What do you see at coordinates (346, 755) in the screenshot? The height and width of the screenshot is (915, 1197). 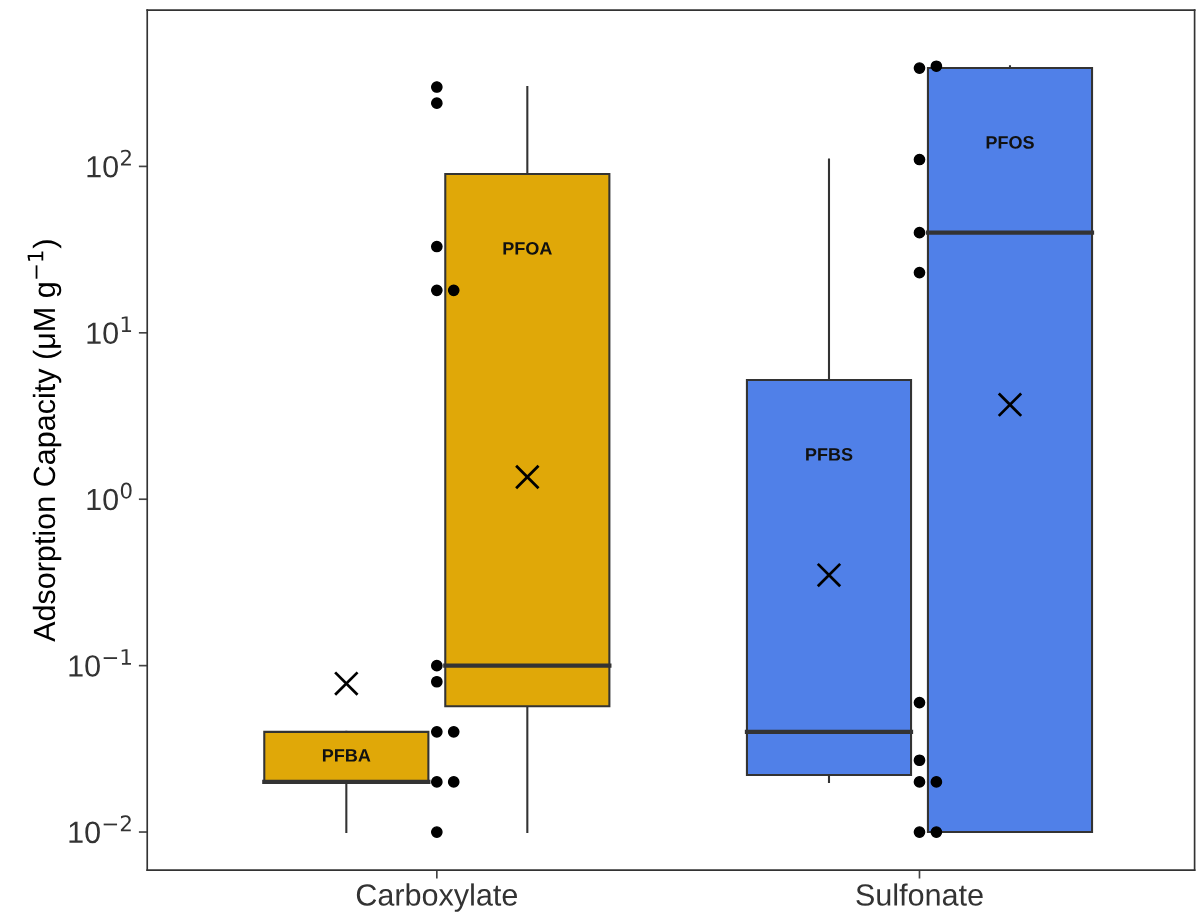 I see `annotation: PFBA` at bounding box center [346, 755].